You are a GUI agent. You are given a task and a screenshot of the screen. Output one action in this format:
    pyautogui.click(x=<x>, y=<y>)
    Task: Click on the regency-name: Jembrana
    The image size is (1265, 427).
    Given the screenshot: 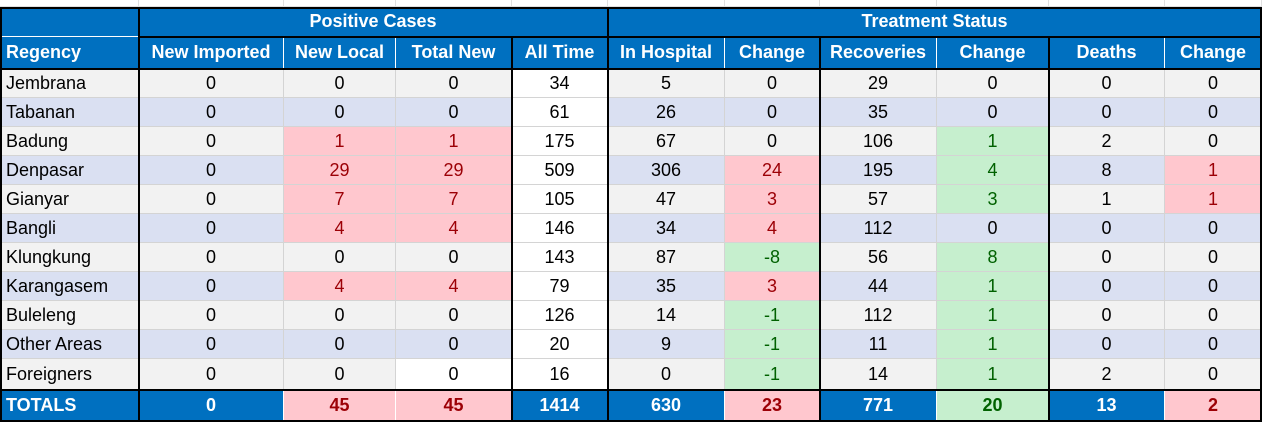 What is the action you would take?
    pyautogui.click(x=69, y=83)
    